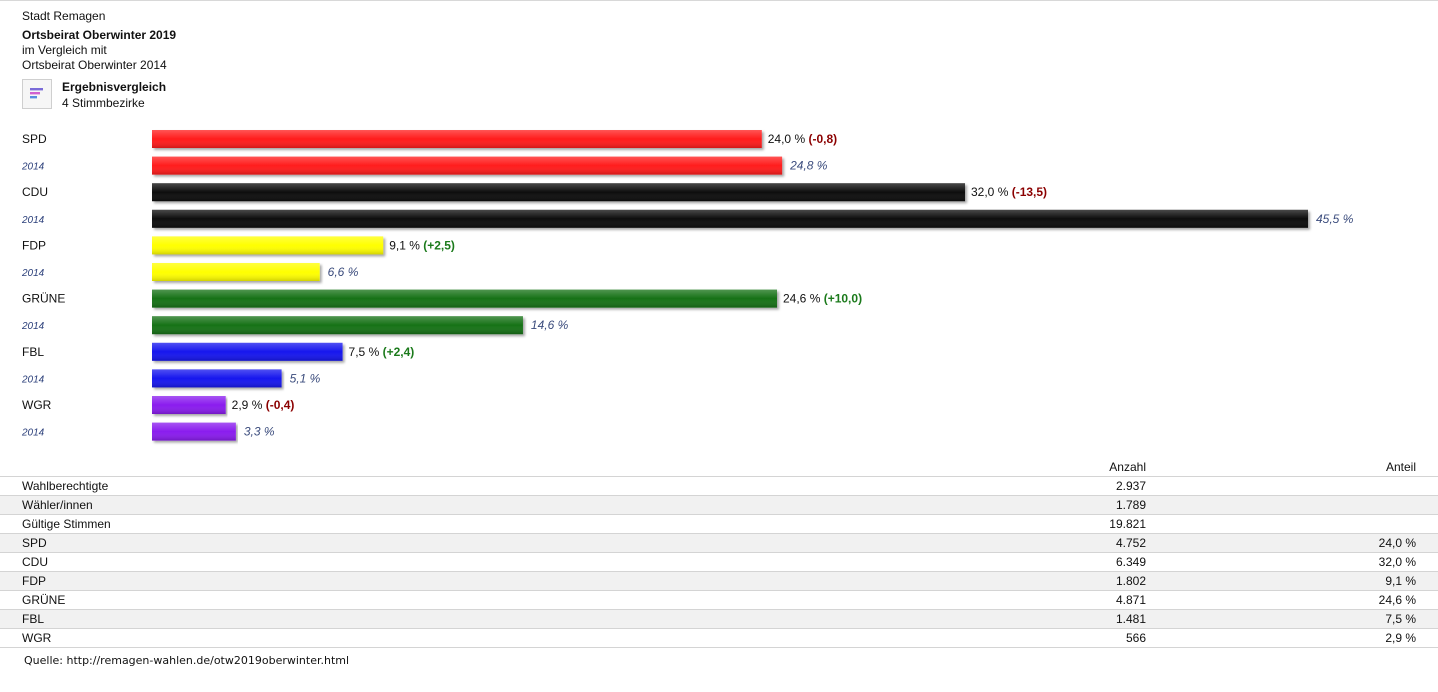 Image resolution: width=1438 pixels, height=692 pixels. What do you see at coordinates (33, 167) in the screenshot?
I see `year-label-spd: 2014` at bounding box center [33, 167].